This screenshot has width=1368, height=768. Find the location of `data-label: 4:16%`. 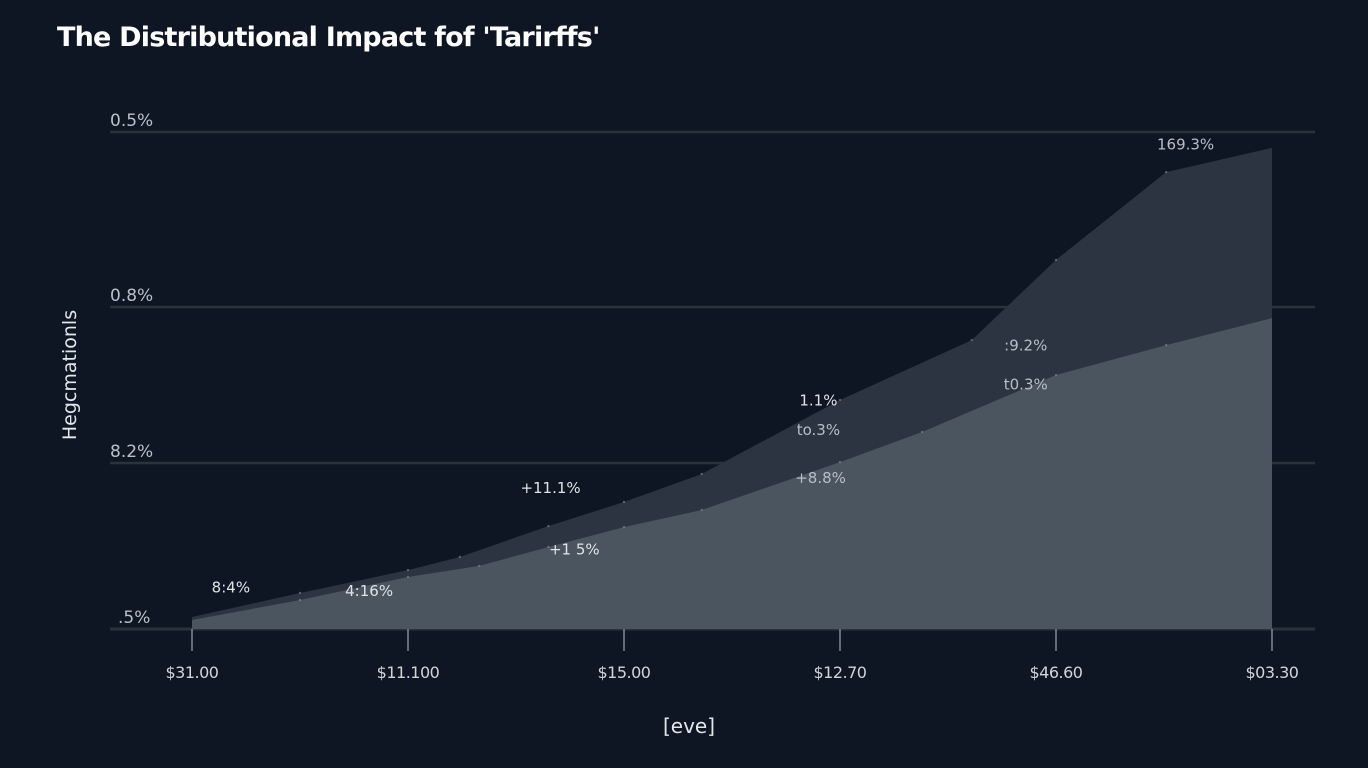

data-label: 4:16% is located at coordinates (369, 591).